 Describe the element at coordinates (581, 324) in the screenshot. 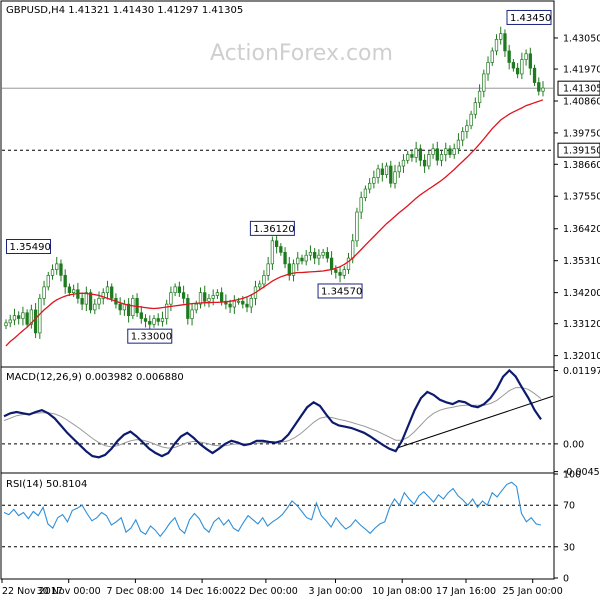

I see `price-ytick-label: 1.33120` at that location.